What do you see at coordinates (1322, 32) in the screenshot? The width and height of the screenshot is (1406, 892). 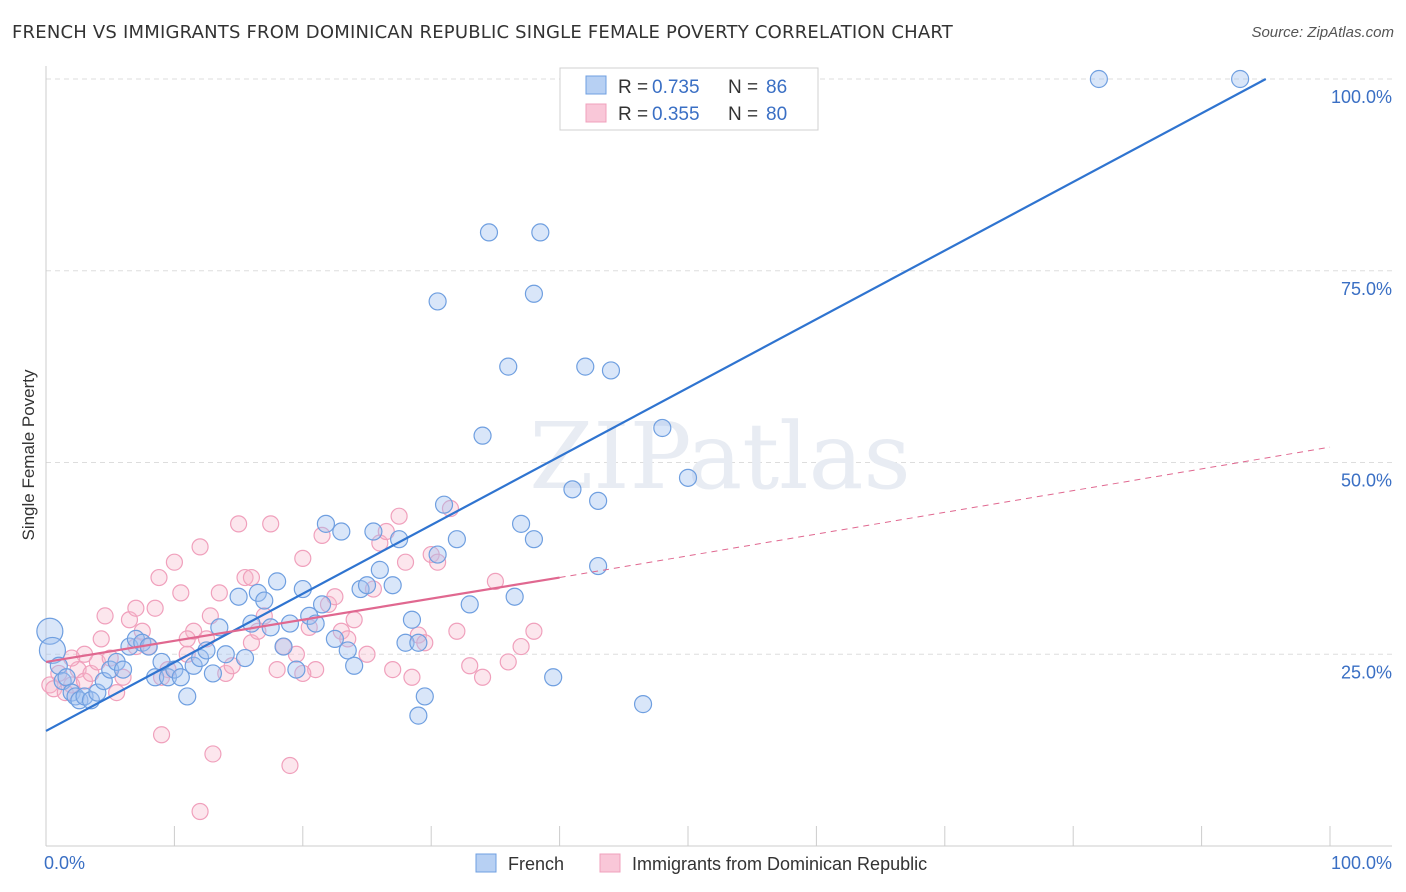 I see `source-credit: Source: ZipAtlas.com` at bounding box center [1322, 32].